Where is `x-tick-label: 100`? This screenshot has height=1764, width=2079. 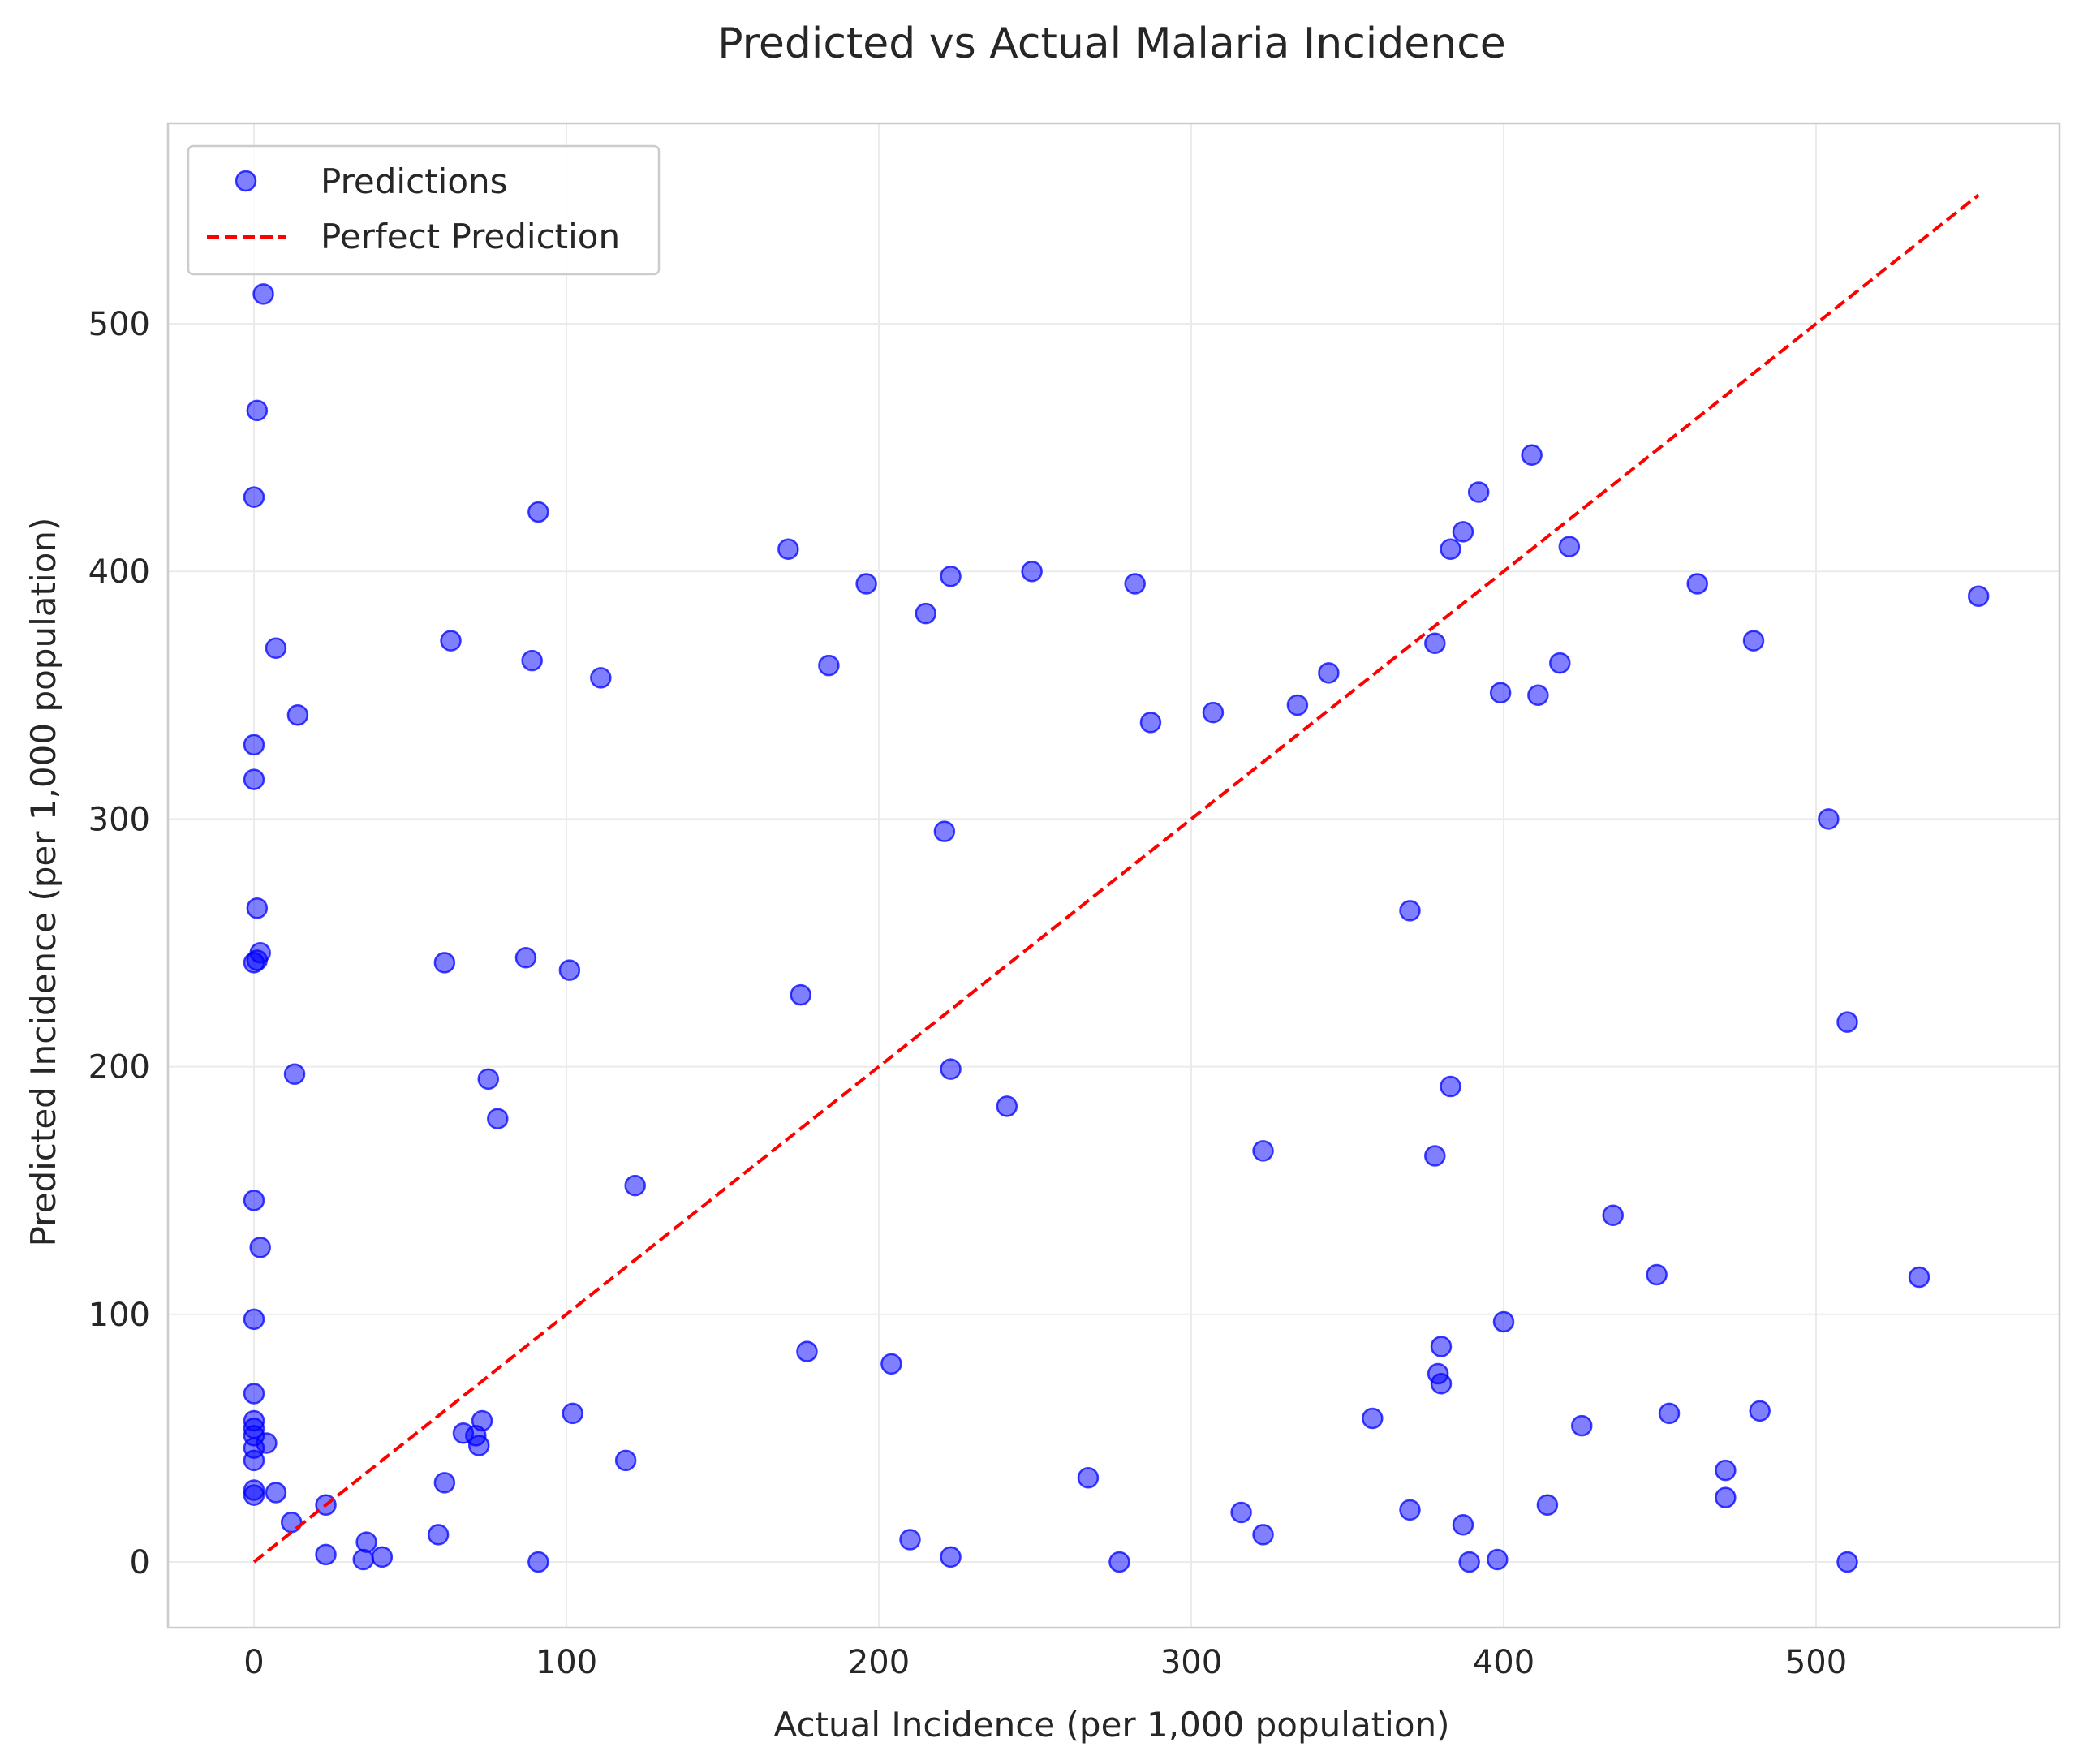 x-tick-label: 100 is located at coordinates (566, 1662).